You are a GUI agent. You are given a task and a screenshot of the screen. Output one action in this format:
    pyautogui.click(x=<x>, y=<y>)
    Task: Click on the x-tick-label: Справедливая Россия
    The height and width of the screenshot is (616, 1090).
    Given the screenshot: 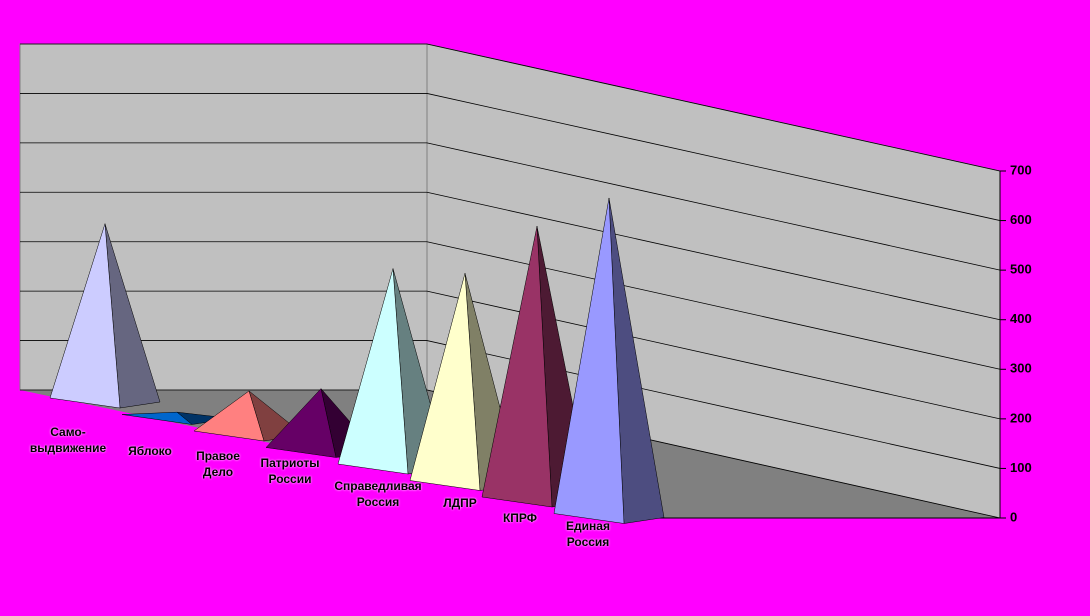 What is the action you would take?
    pyautogui.click(x=378, y=494)
    